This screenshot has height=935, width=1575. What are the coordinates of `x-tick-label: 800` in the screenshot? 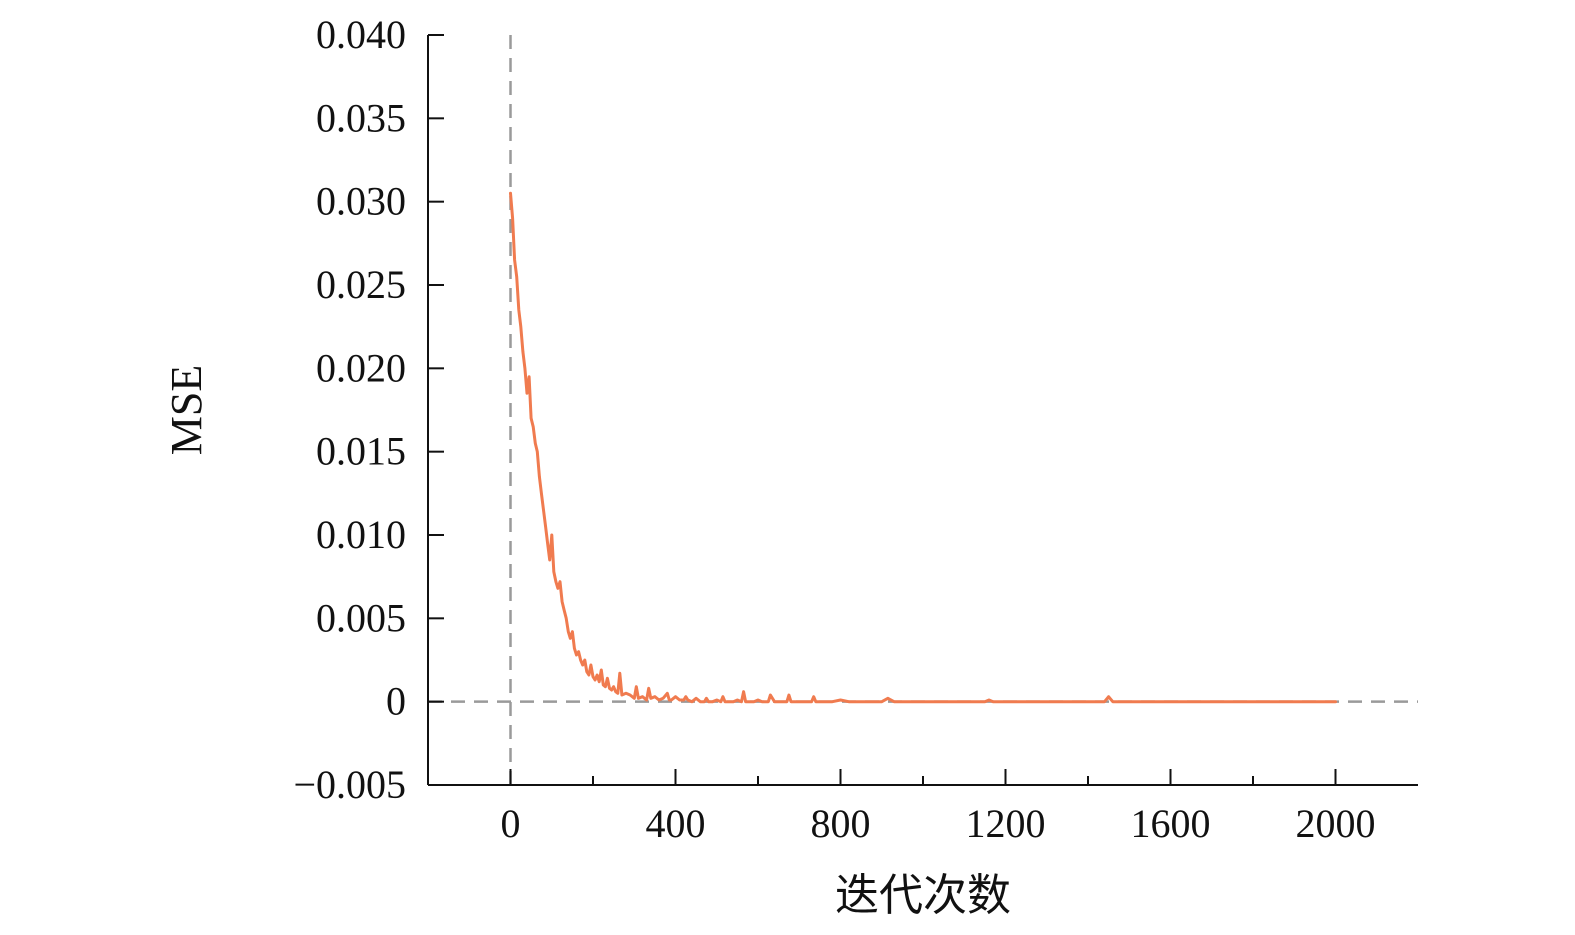 It's located at (841, 823).